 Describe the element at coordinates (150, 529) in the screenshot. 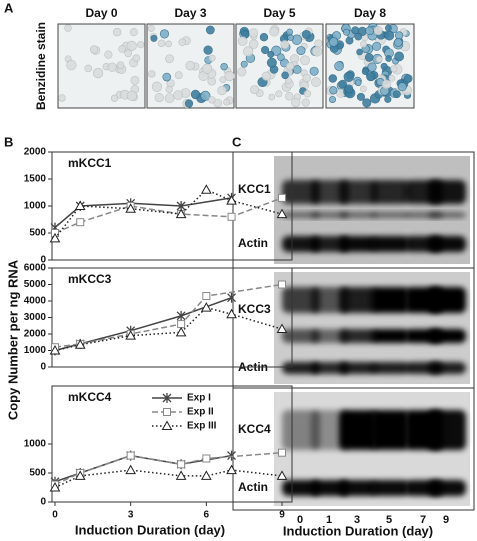

I see `x-axis-label: Induction Duration (day)` at that location.